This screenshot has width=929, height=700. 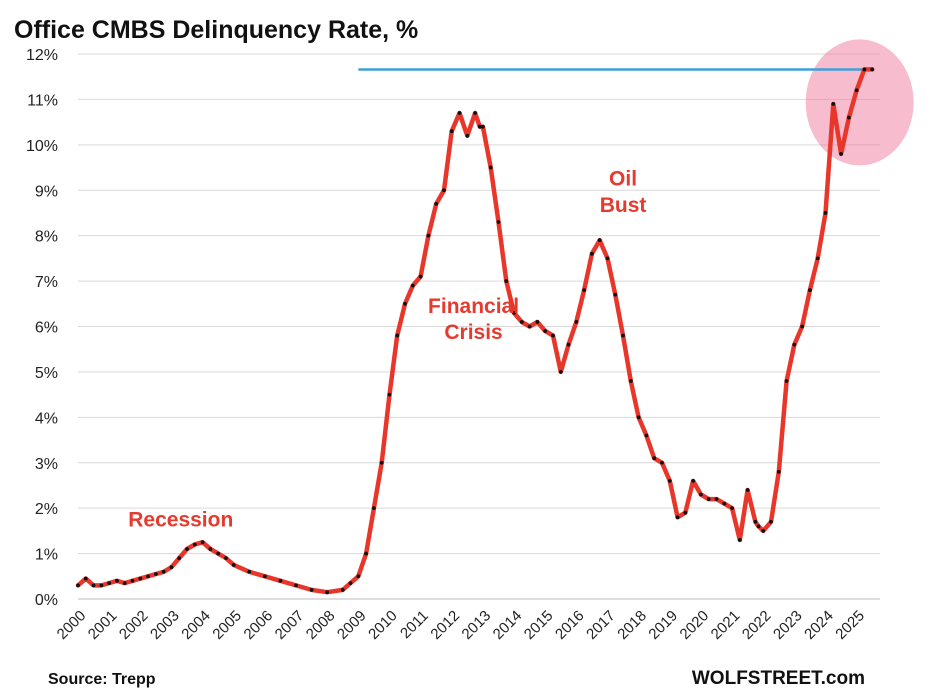 What do you see at coordinates (601, 625) in the screenshot?
I see `x-tick-label: 2017` at bounding box center [601, 625].